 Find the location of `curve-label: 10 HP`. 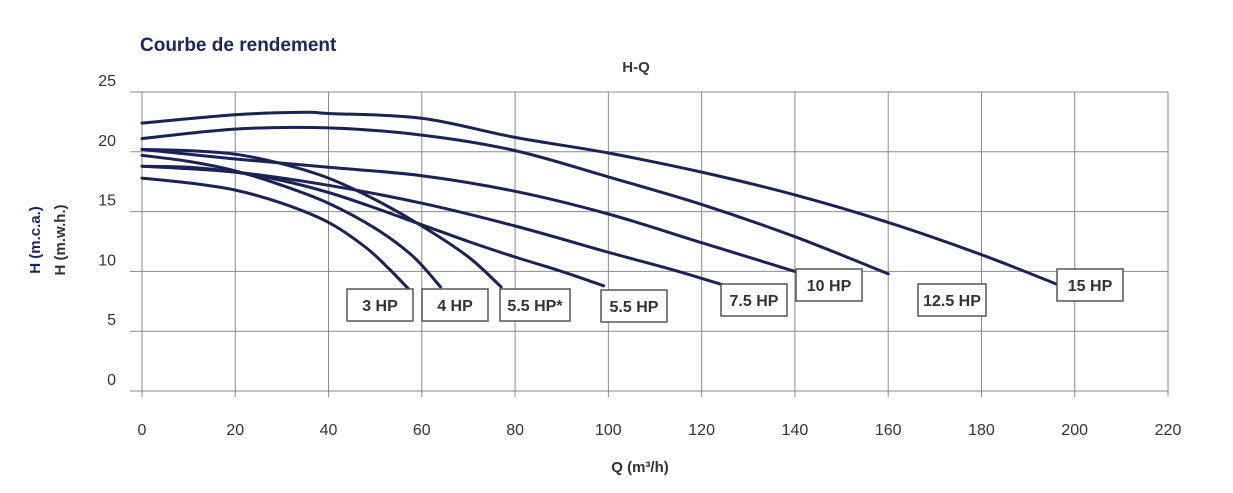

curve-label: 10 HP is located at coordinates (829, 286).